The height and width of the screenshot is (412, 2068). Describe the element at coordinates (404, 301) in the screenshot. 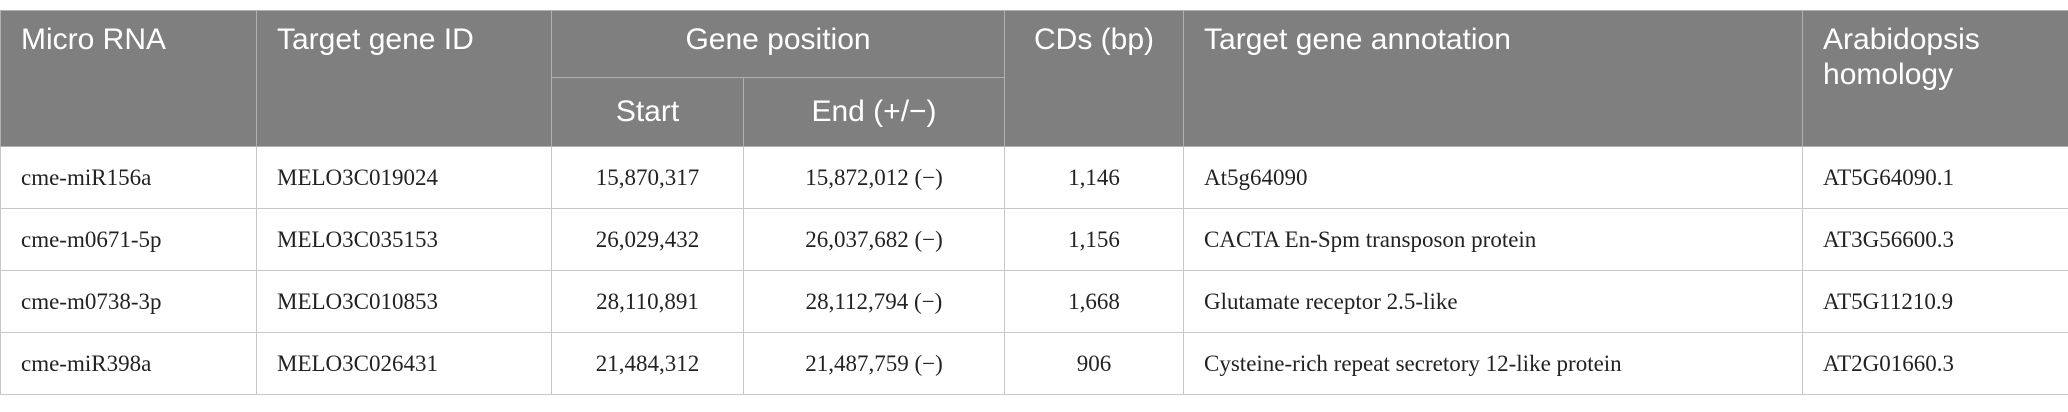

I see `table-cell: MELO3C010853` at that location.